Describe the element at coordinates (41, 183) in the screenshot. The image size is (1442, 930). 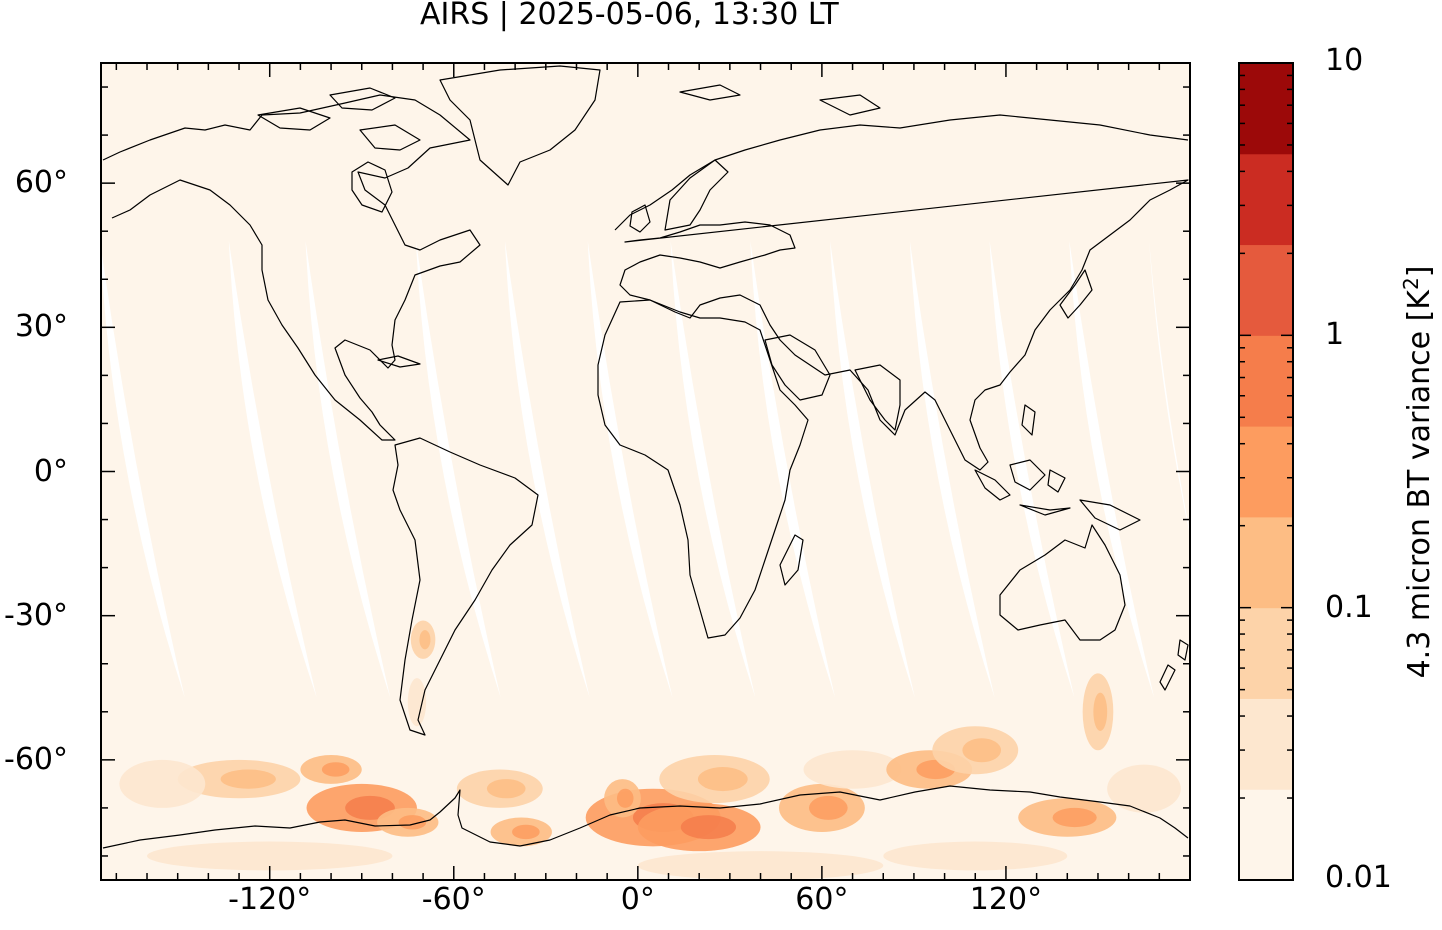
I see `y-tick-label: 60°` at that location.